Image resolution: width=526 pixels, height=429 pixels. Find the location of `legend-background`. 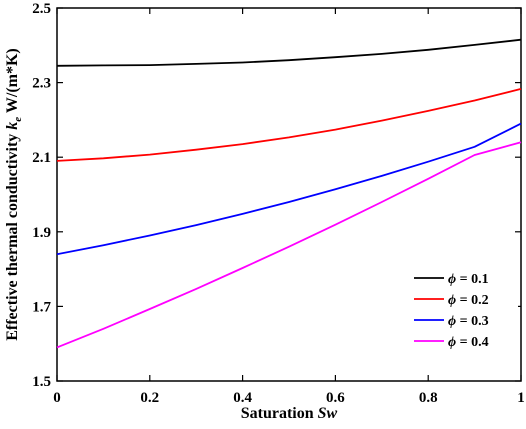

legend-background is located at coordinates (464, 309).